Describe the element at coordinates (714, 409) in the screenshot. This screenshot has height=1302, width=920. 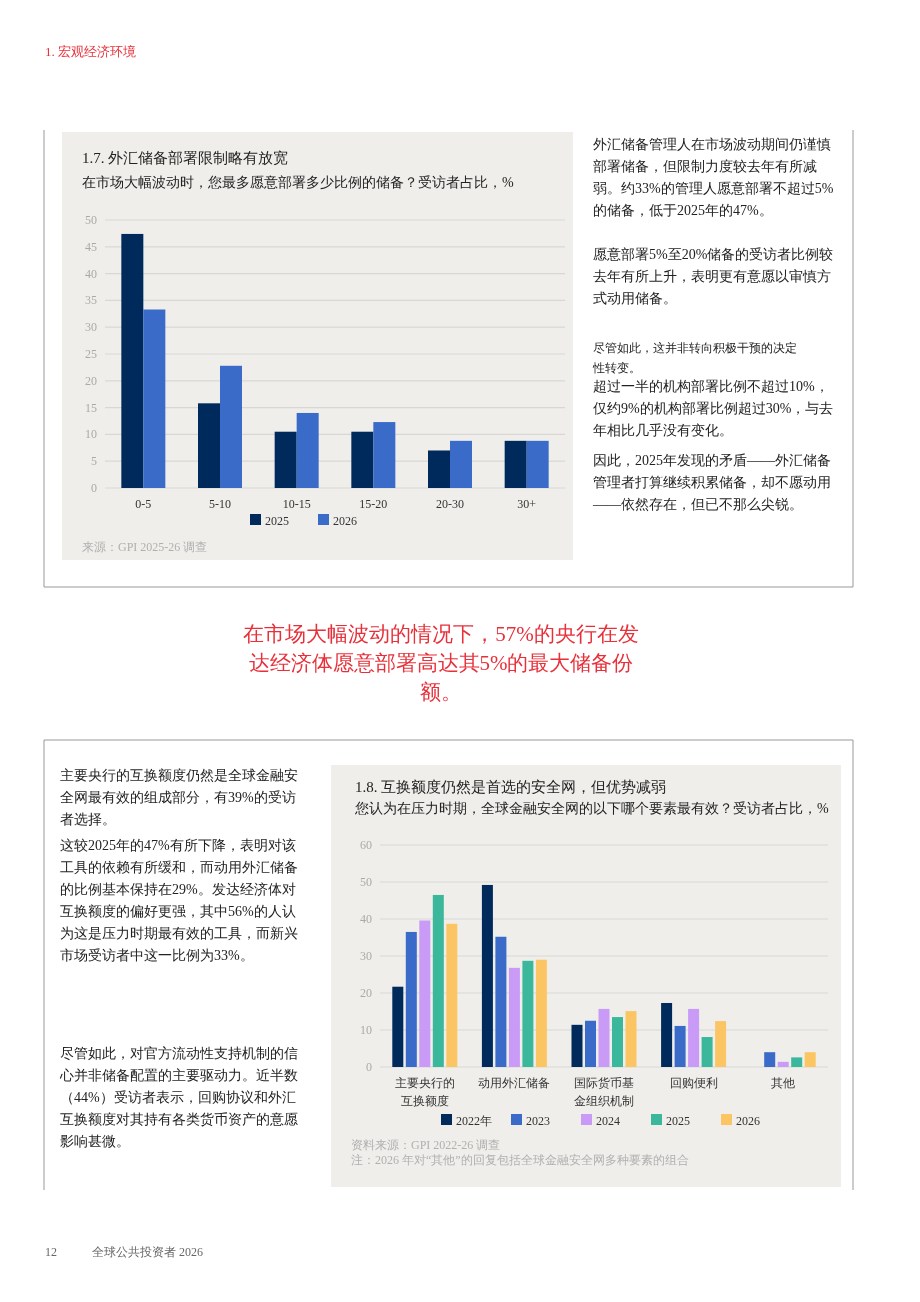
I see `text: 超过一半的机构部署比例不超过10%，仅约9%的机构部署比例超过30%，与去年相比几乎没有变化。` at that location.